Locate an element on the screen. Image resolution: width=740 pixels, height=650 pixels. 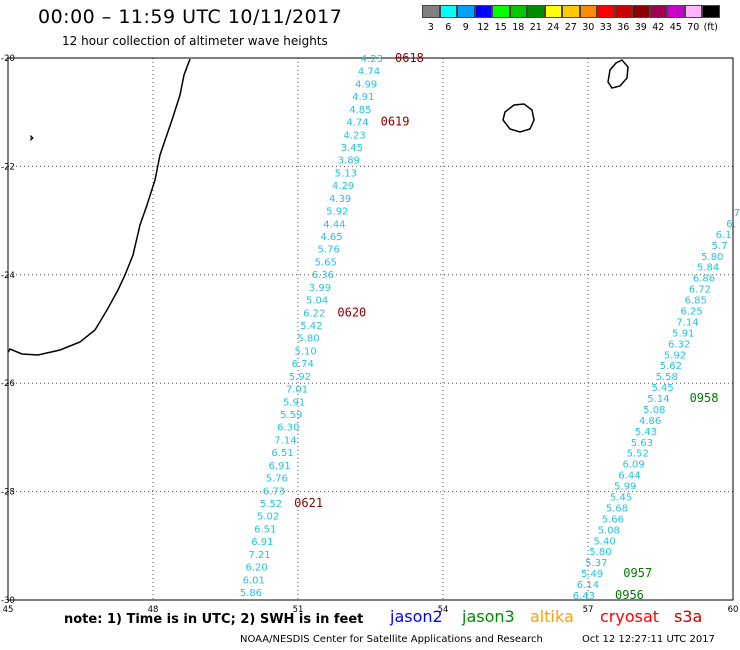
wave-height-label: 5.76 is located at coordinates (277, 479).